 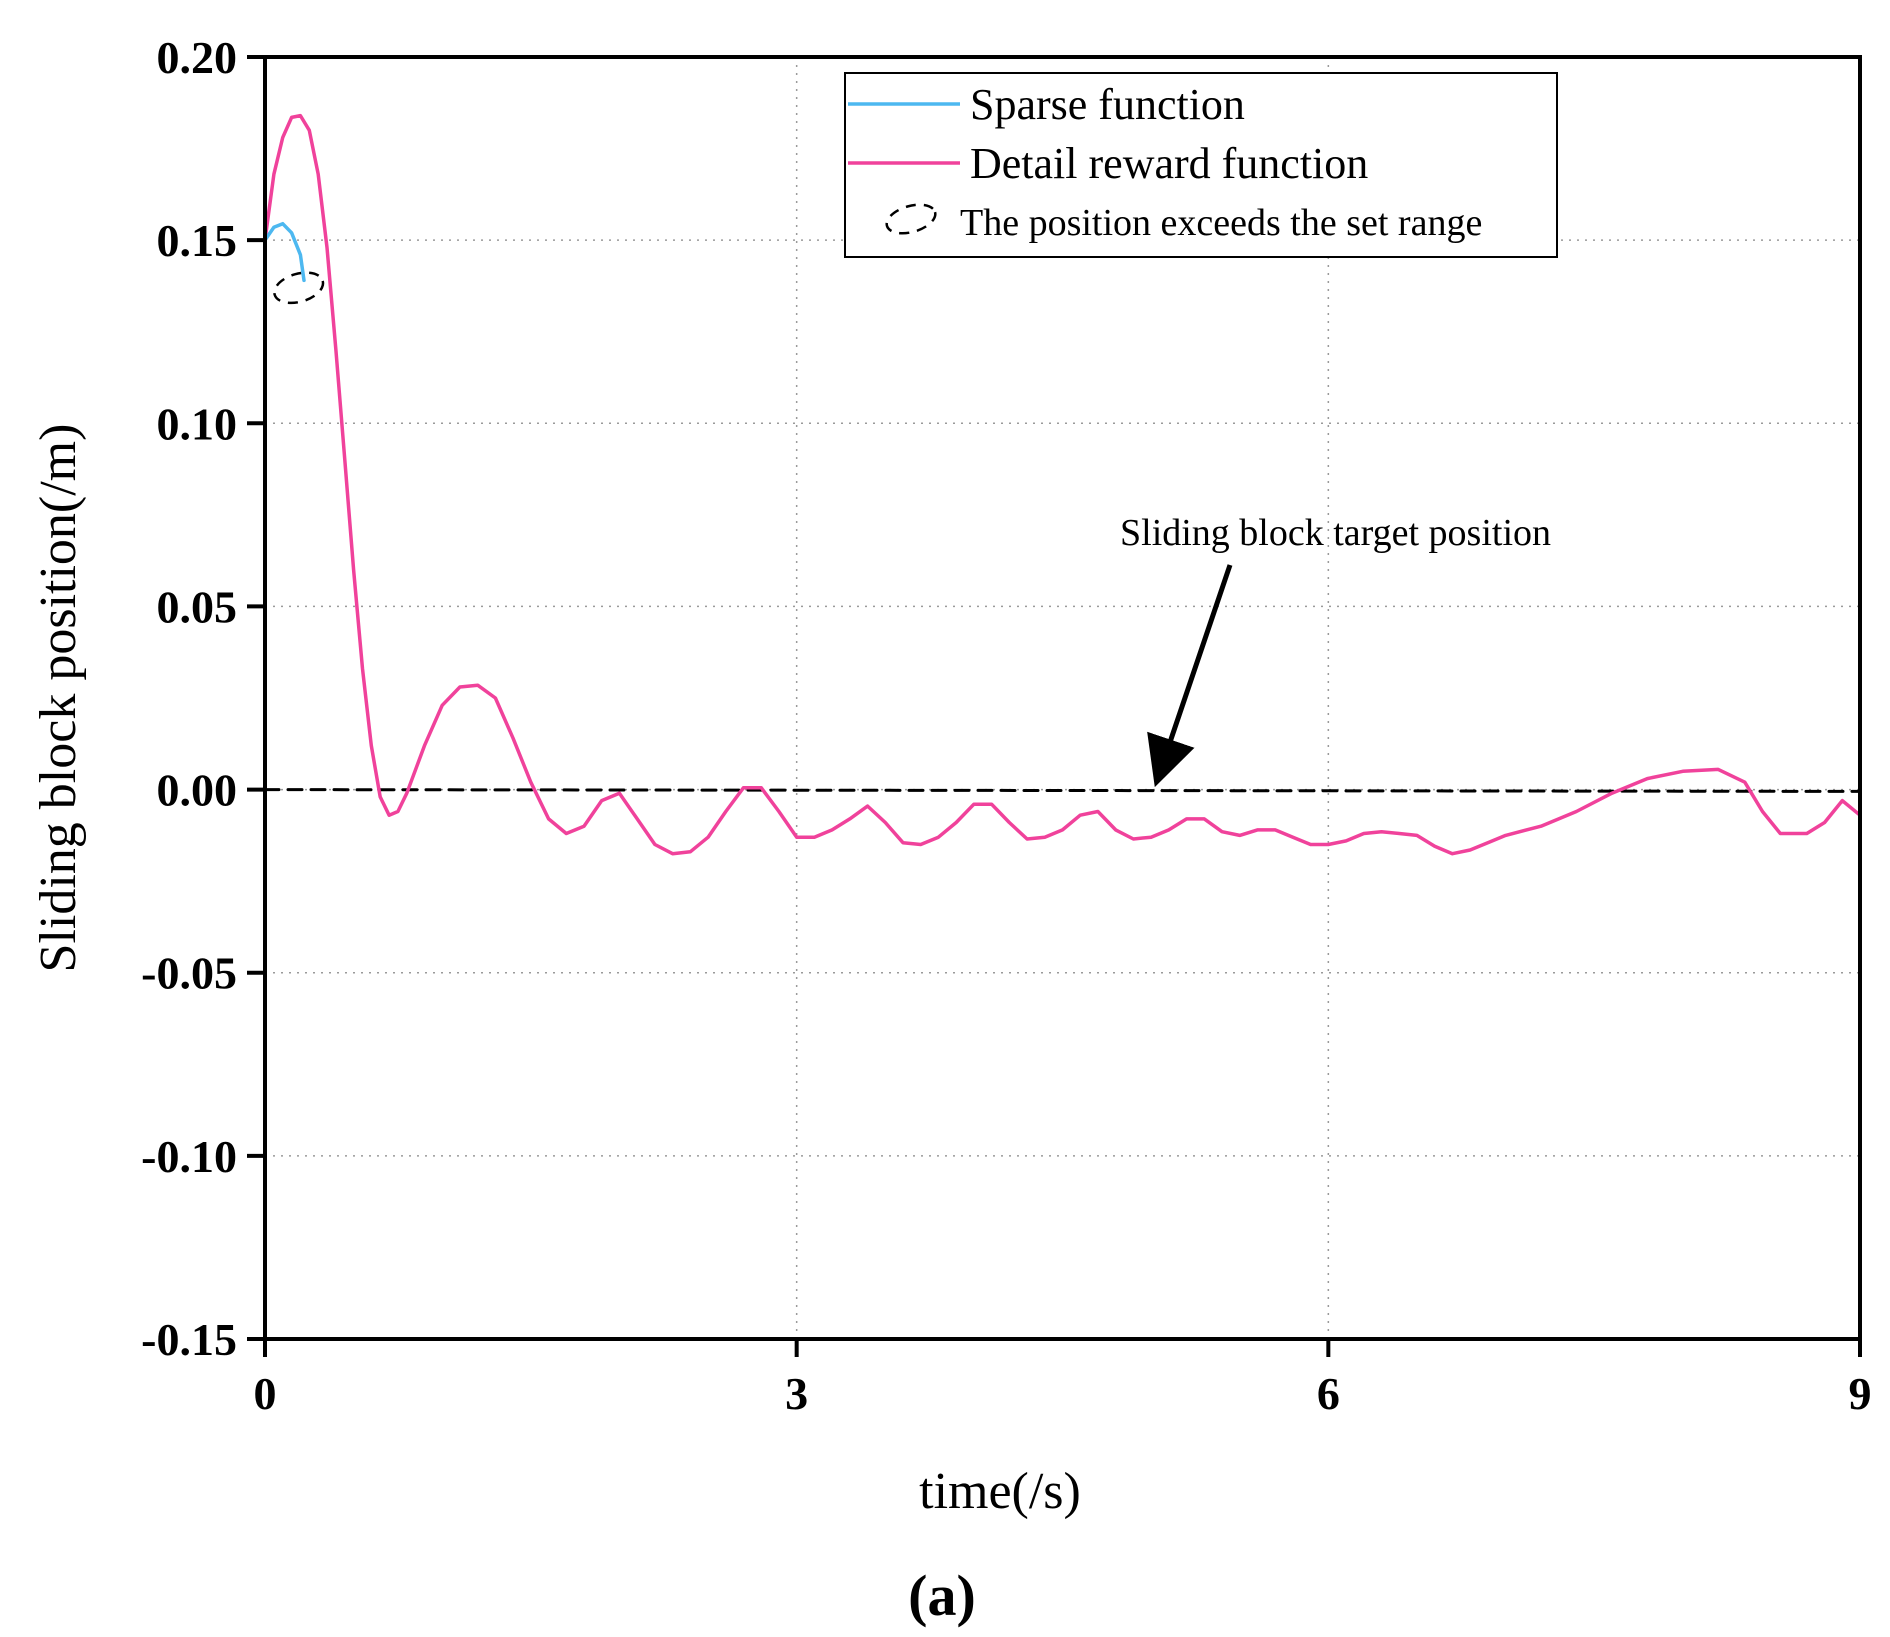 I want to click on x-tick-label-2: 6, so click(x=1328, y=1393).